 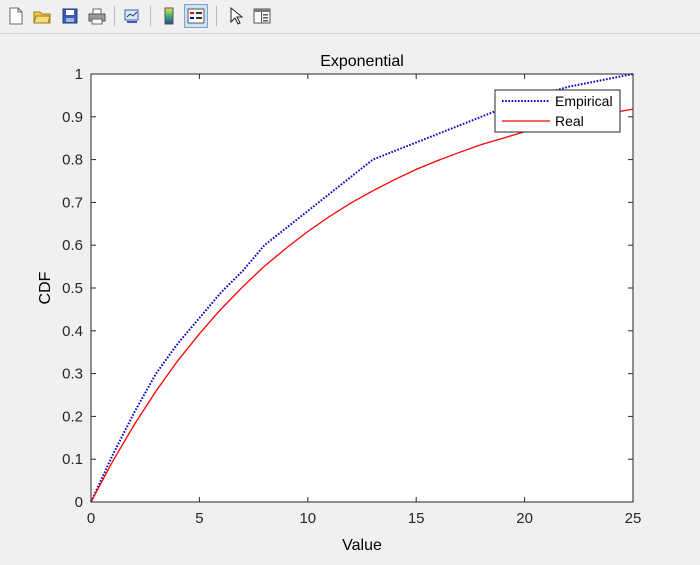 What do you see at coordinates (72, 202) in the screenshot?
I see `y-tick-label: 0.7` at bounding box center [72, 202].